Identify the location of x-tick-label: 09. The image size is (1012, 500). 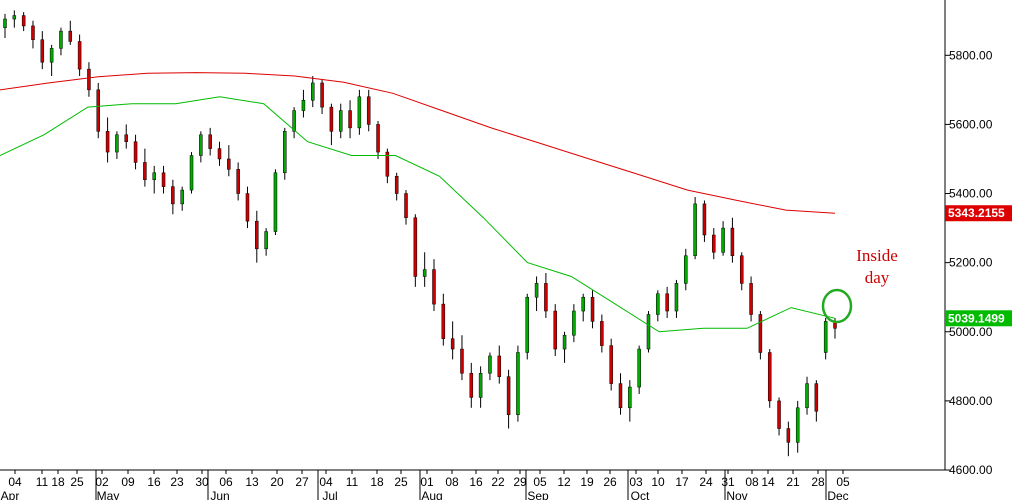
(128, 482).